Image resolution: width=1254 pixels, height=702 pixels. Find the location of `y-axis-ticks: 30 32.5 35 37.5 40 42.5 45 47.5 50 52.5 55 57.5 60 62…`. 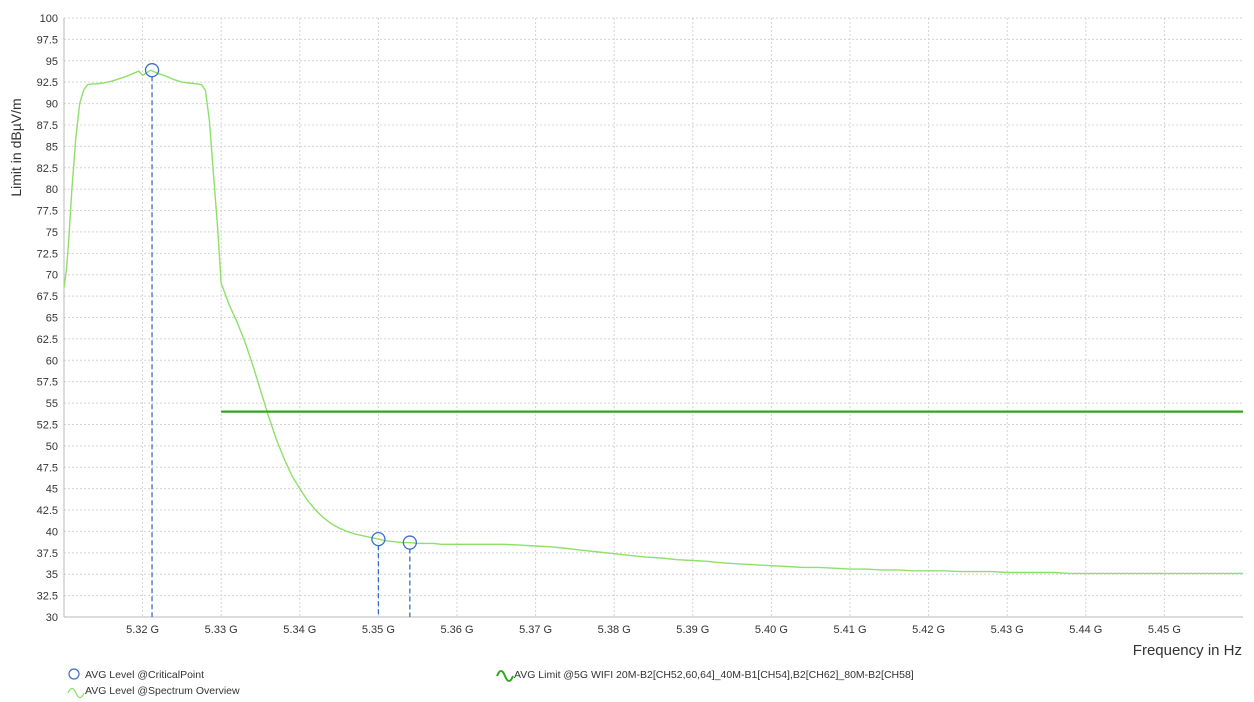

y-axis-ticks: 30 32.5 35 37.5 40 42.5 45 47.5 50 52.5 55 57.5 60 62… is located at coordinates (47, 318).